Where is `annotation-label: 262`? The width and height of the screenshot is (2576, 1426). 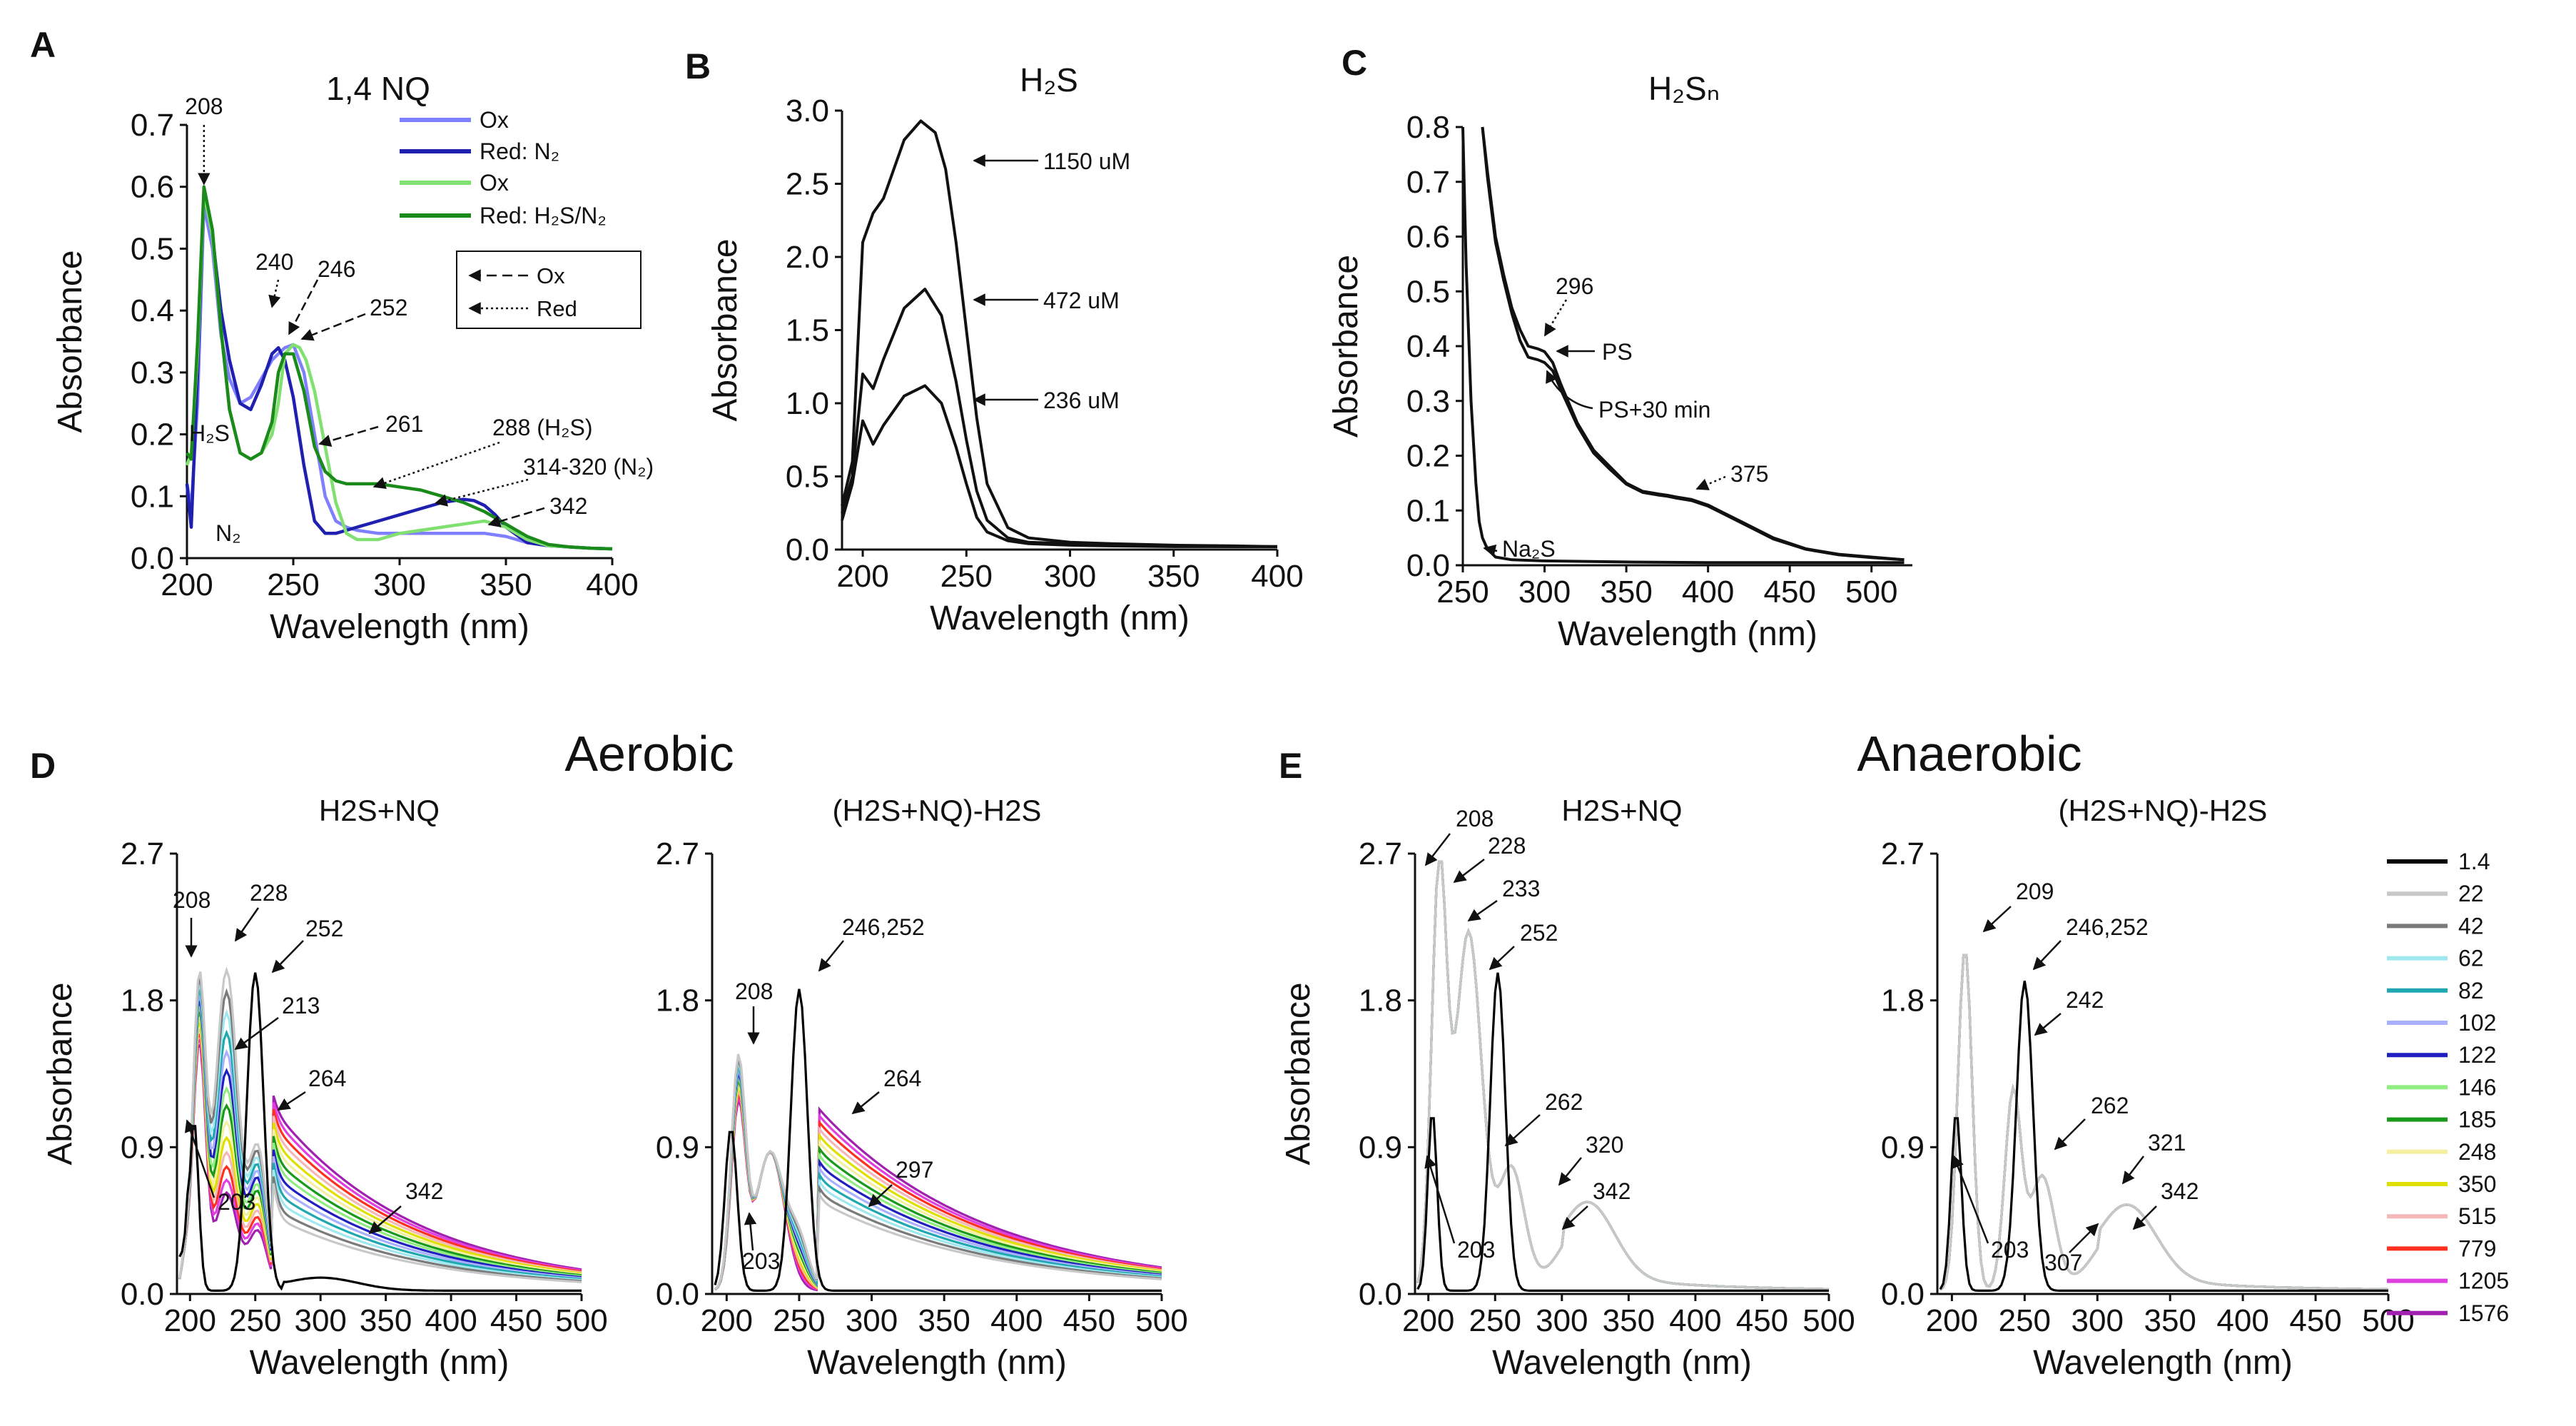
annotation-label: 262 is located at coordinates (2110, 1105).